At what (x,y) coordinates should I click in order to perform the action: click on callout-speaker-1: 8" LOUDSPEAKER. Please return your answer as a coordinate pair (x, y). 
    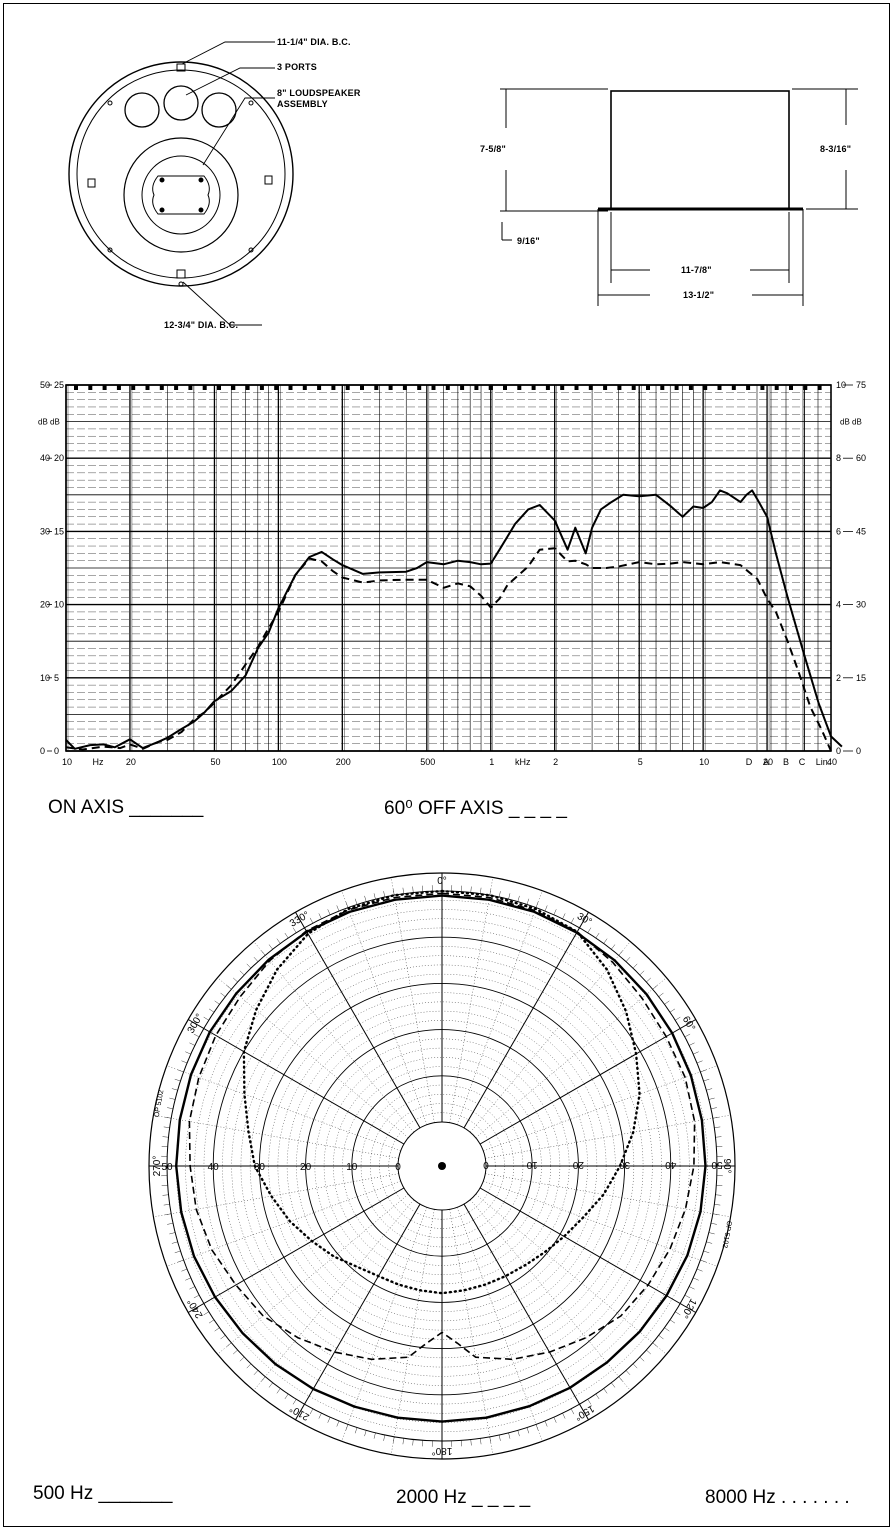
    Looking at the image, I should click on (319, 93).